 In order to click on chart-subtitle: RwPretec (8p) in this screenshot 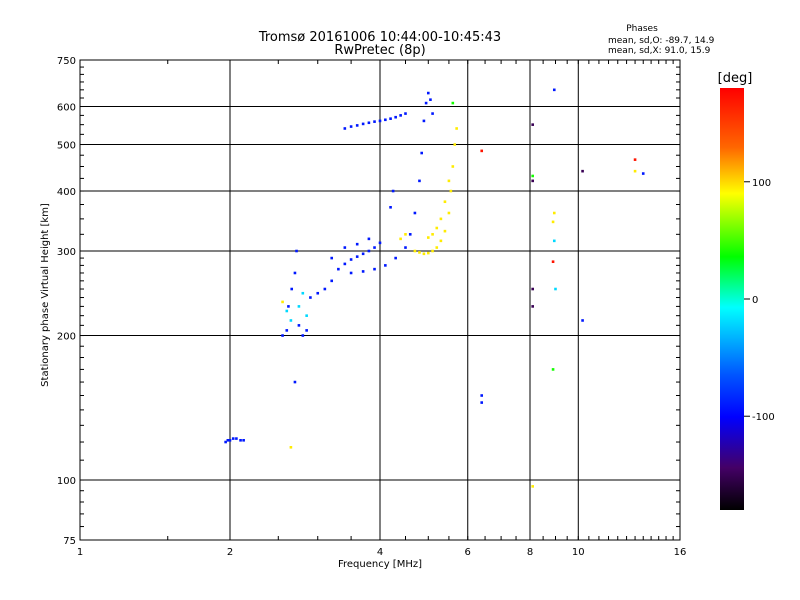, I will do `click(379, 50)`.